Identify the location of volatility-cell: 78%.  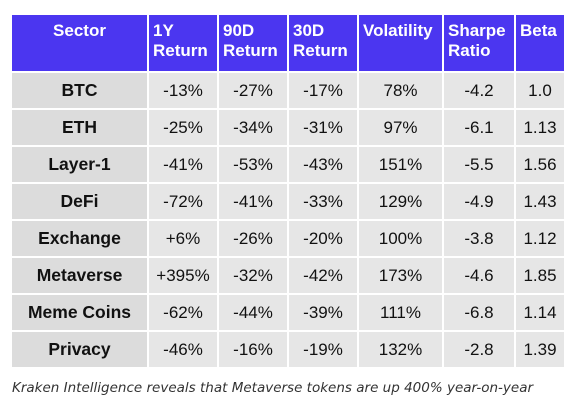
(400, 90).